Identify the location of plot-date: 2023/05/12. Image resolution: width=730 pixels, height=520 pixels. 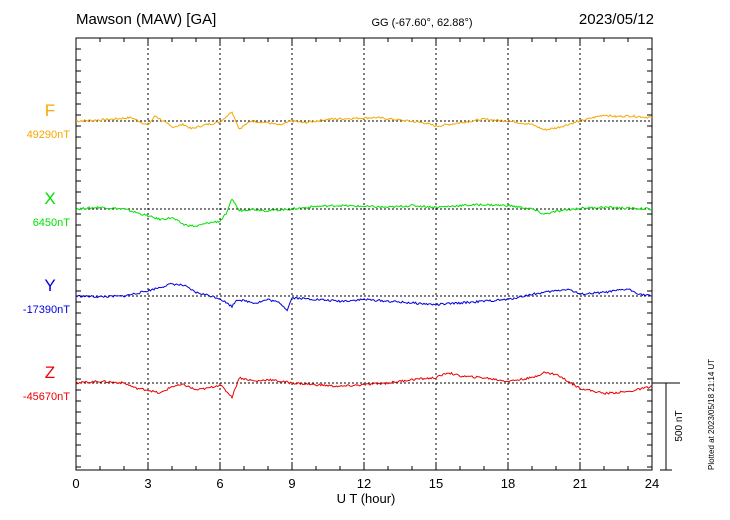
(616, 19).